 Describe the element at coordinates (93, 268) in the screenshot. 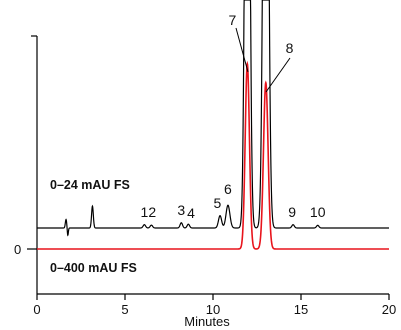

I see `annotation-lower-fs: 0–400 mAU FS` at that location.